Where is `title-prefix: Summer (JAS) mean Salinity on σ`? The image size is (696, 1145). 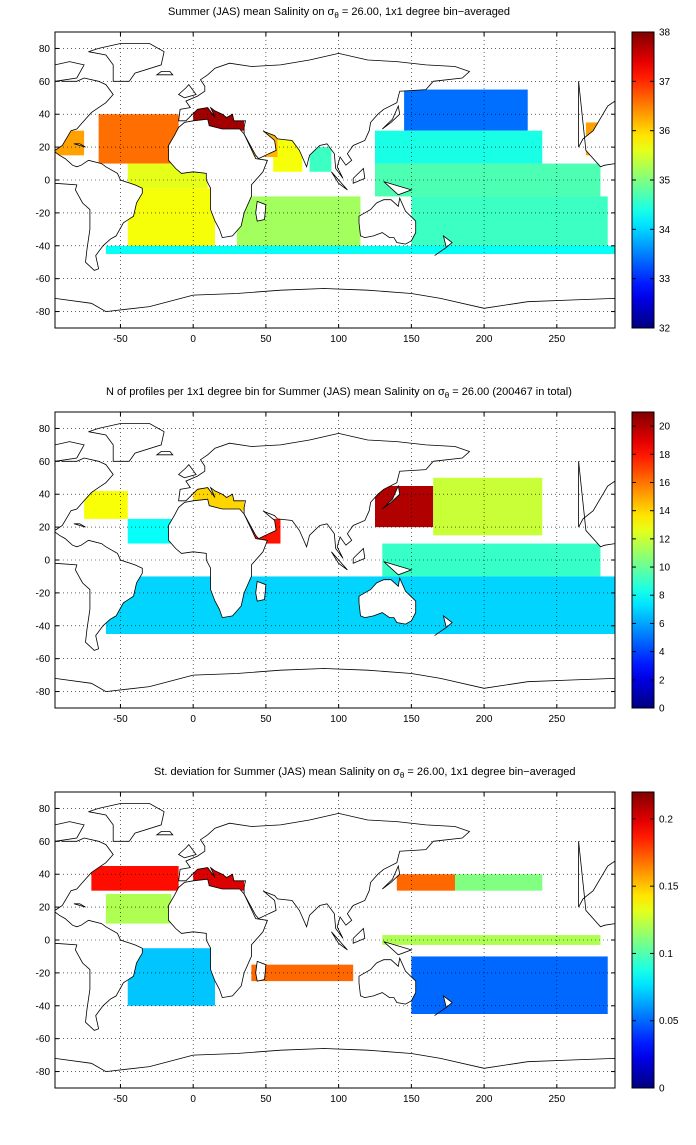
title-prefix: Summer (JAS) mean Salinity on σ is located at coordinates (251, 12).